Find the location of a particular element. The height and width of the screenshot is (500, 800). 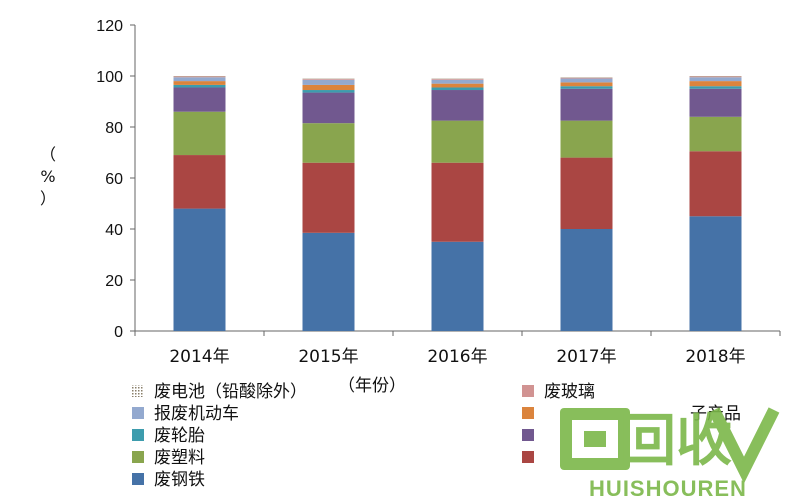

y-tick-label: 100 is located at coordinates (109, 77).